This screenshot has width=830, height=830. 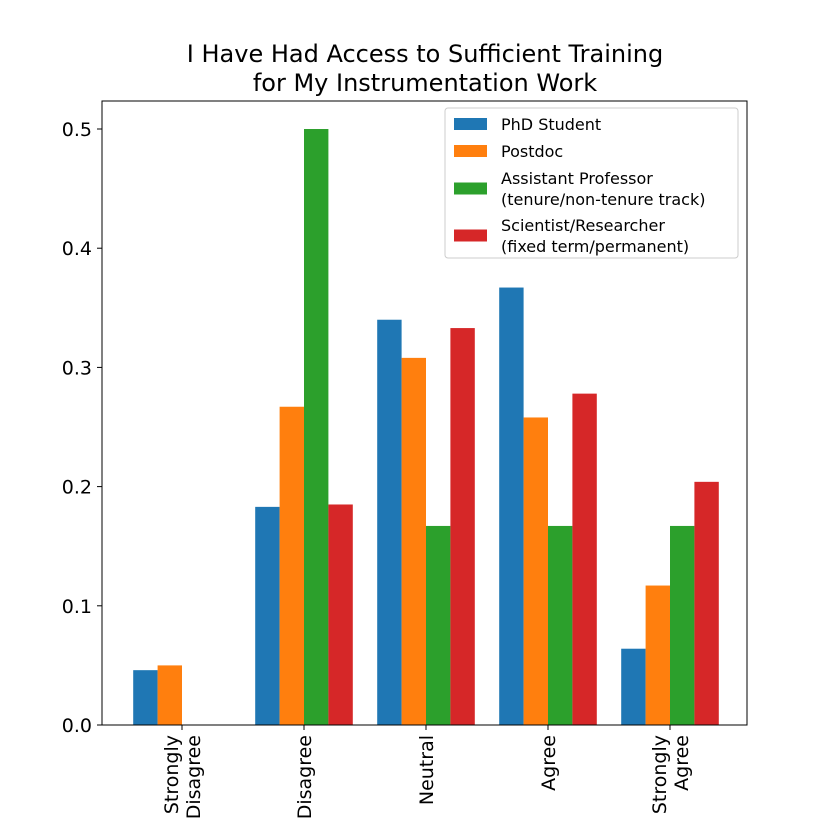 I want to click on y-tick-label: 0.1, so click(x=77, y=607).